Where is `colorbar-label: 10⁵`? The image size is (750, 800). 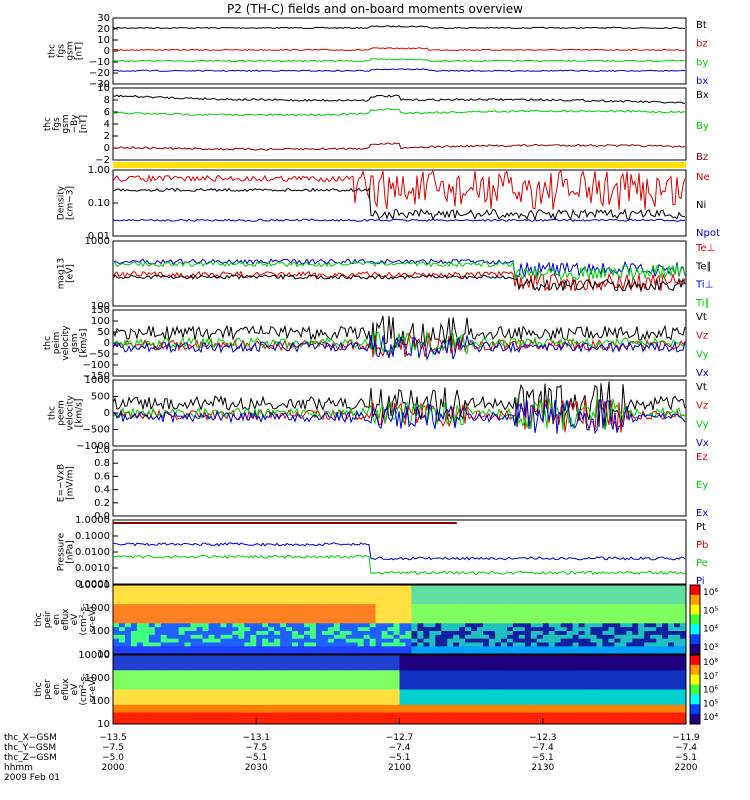 colorbar-label: 10⁵ is located at coordinates (710, 611).